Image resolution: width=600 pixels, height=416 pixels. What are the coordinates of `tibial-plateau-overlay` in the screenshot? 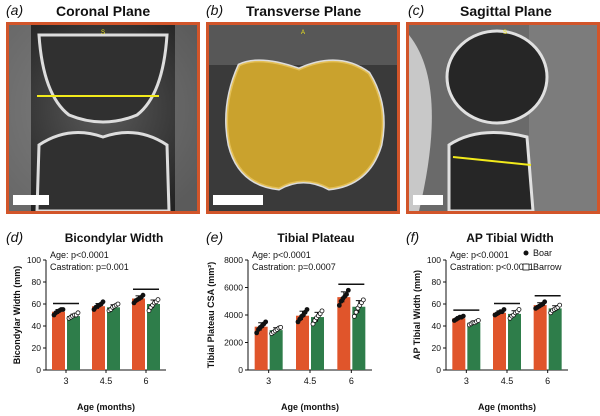 It's located at (305, 125).